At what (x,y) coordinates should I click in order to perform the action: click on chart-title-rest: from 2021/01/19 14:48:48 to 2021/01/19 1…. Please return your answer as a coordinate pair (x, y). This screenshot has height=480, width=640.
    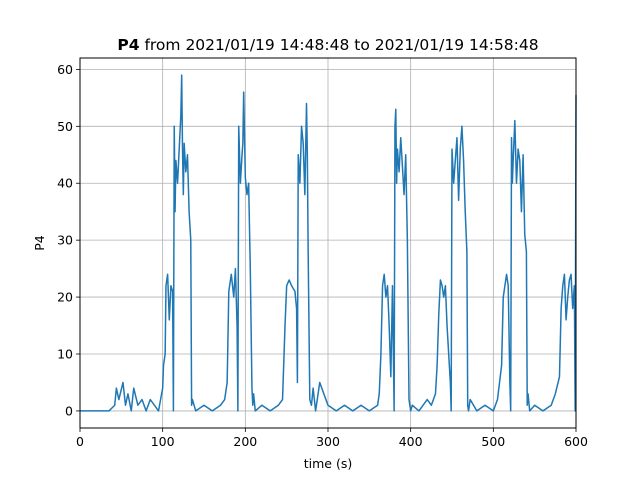
    Looking at the image, I should click on (339, 45).